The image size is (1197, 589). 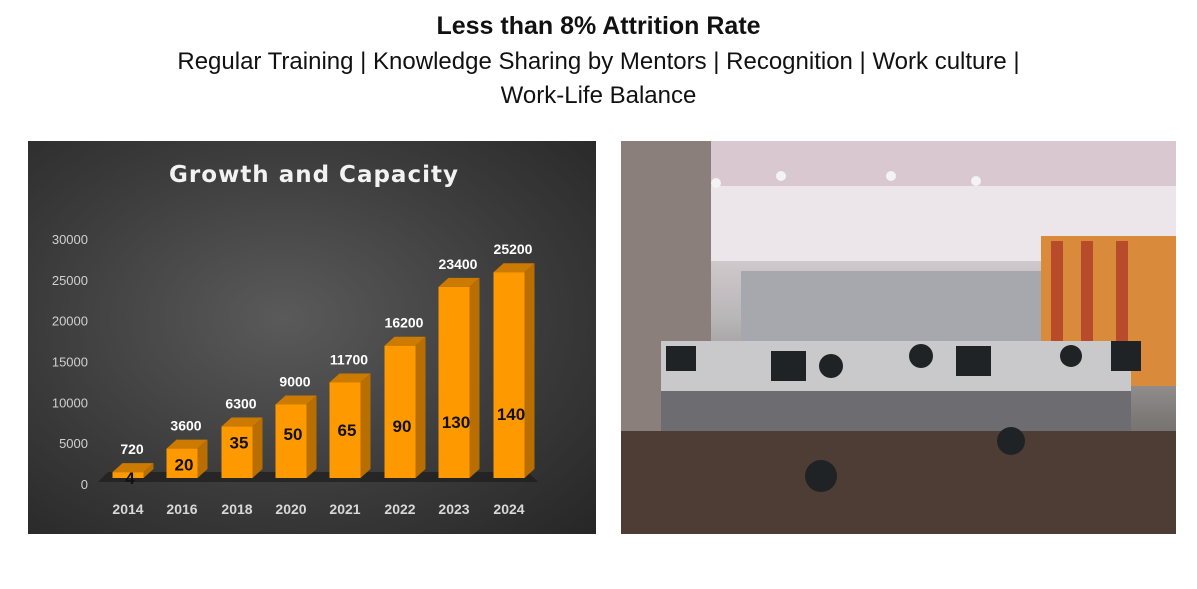 I want to click on capacity-data-label: 11700, so click(x=349, y=359).